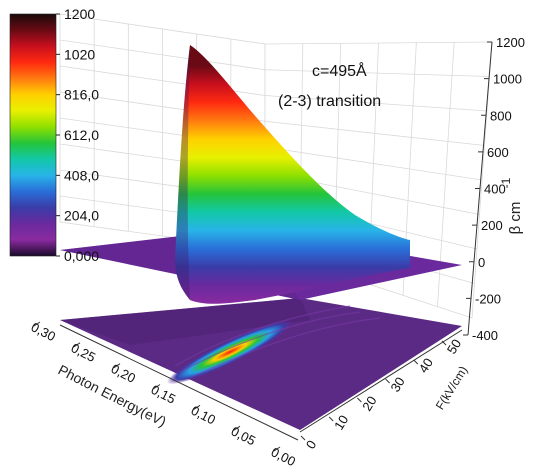 The width and height of the screenshot is (540, 472). I want to click on colorbar-ticks: 1200 1020 816,0 612,0 408,0 204,0 0,000, so click(77, 135).